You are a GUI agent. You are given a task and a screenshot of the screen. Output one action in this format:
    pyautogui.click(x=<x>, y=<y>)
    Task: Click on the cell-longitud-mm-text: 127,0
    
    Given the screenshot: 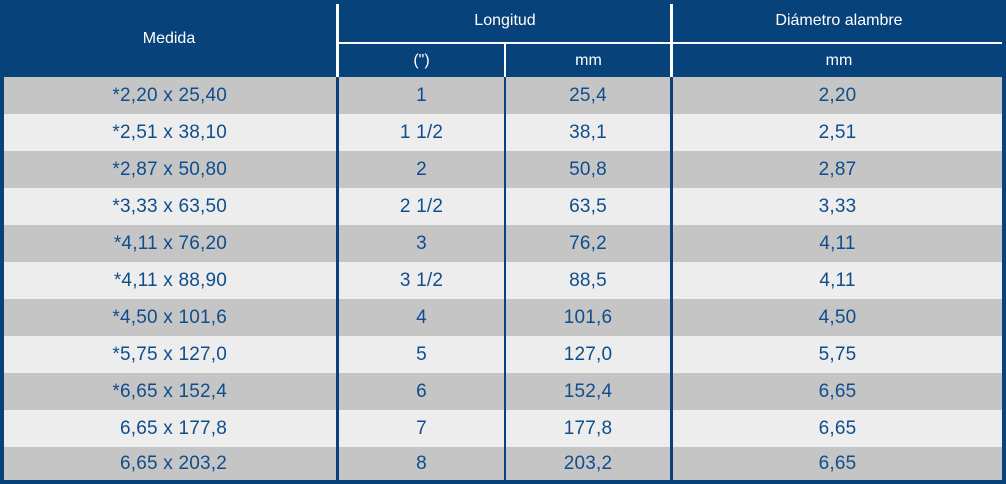 What is the action you would take?
    pyautogui.click(x=588, y=354)
    